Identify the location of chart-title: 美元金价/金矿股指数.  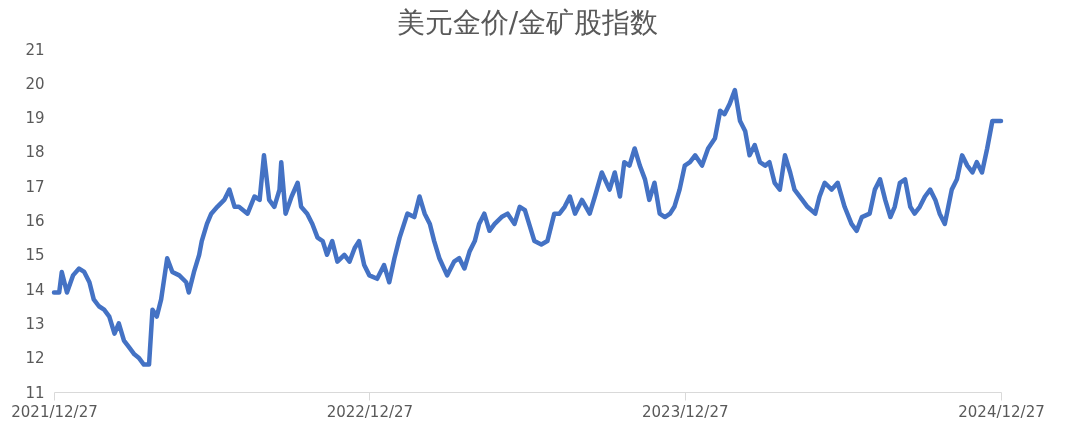
(527, 22).